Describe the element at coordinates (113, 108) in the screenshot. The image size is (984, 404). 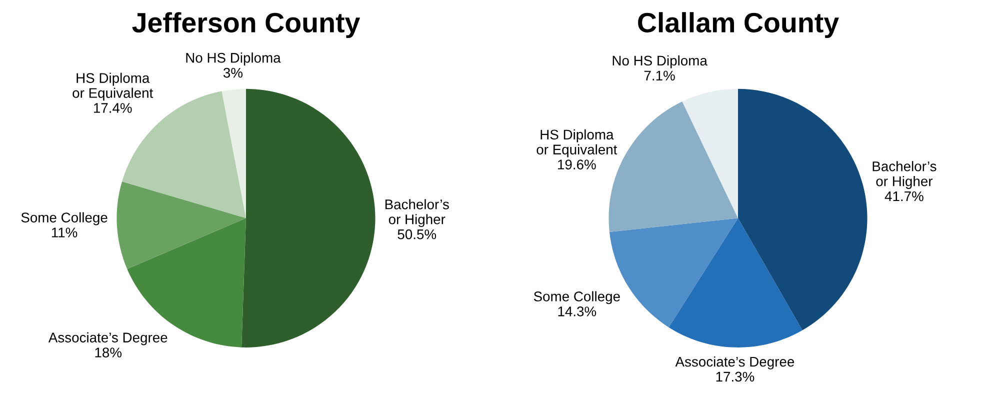
I see `data-label: 17.4%` at that location.